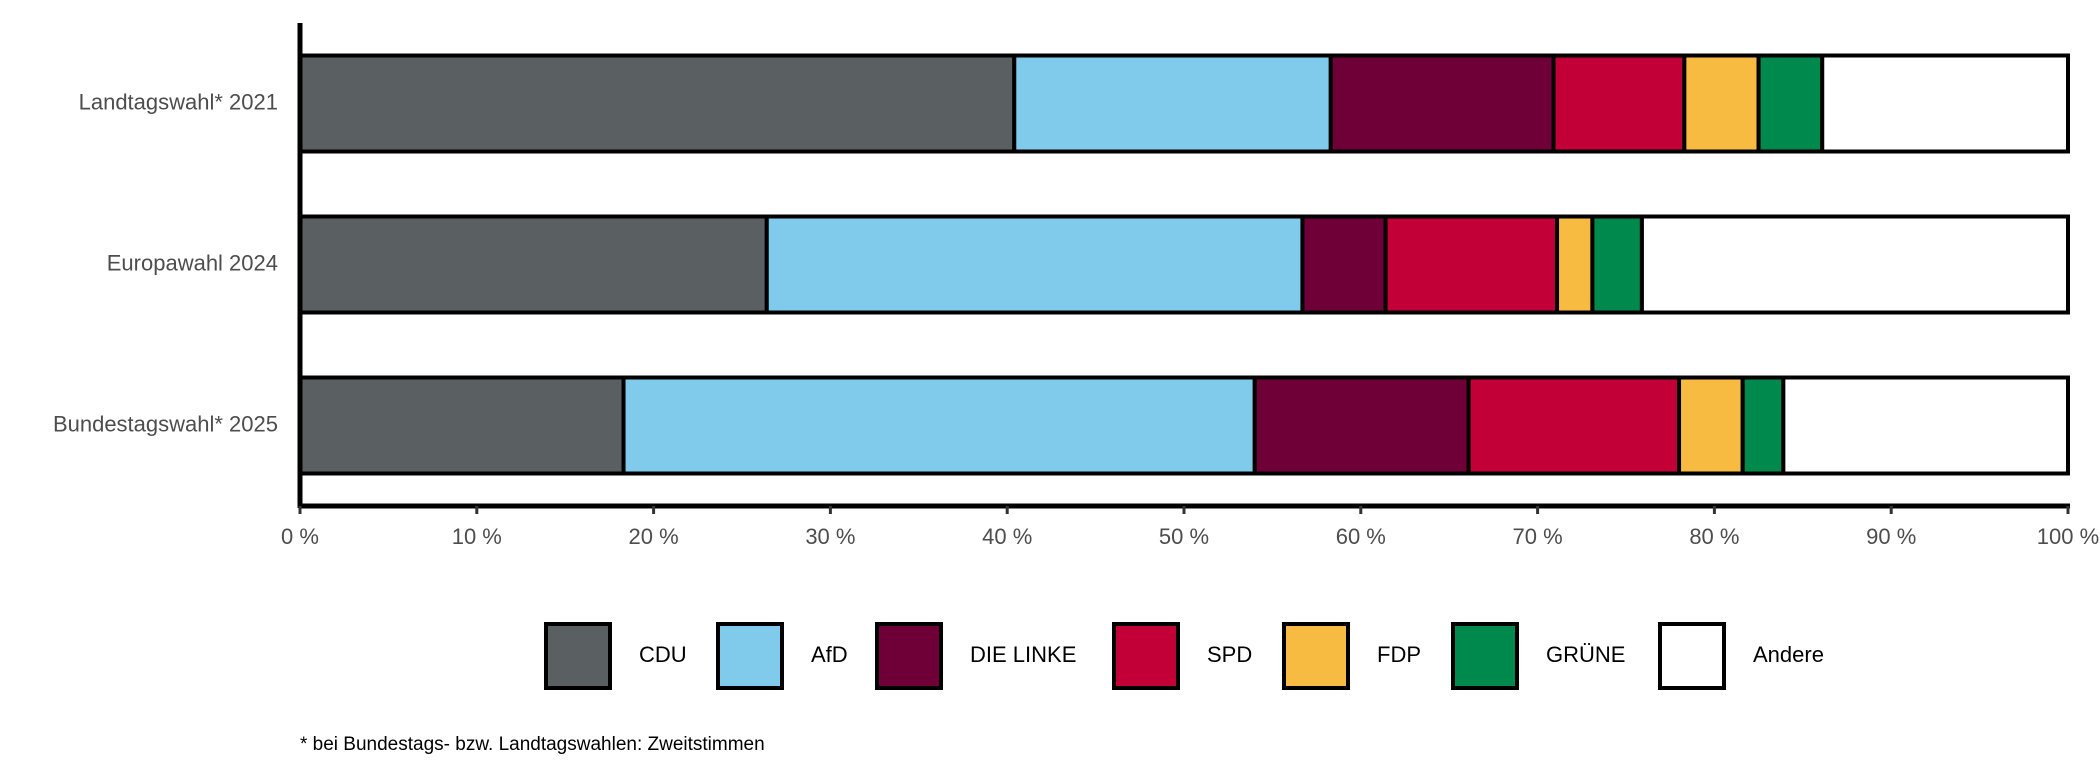 The height and width of the screenshot is (780, 2100). I want to click on x-tick-label: 70 %, so click(1538, 536).